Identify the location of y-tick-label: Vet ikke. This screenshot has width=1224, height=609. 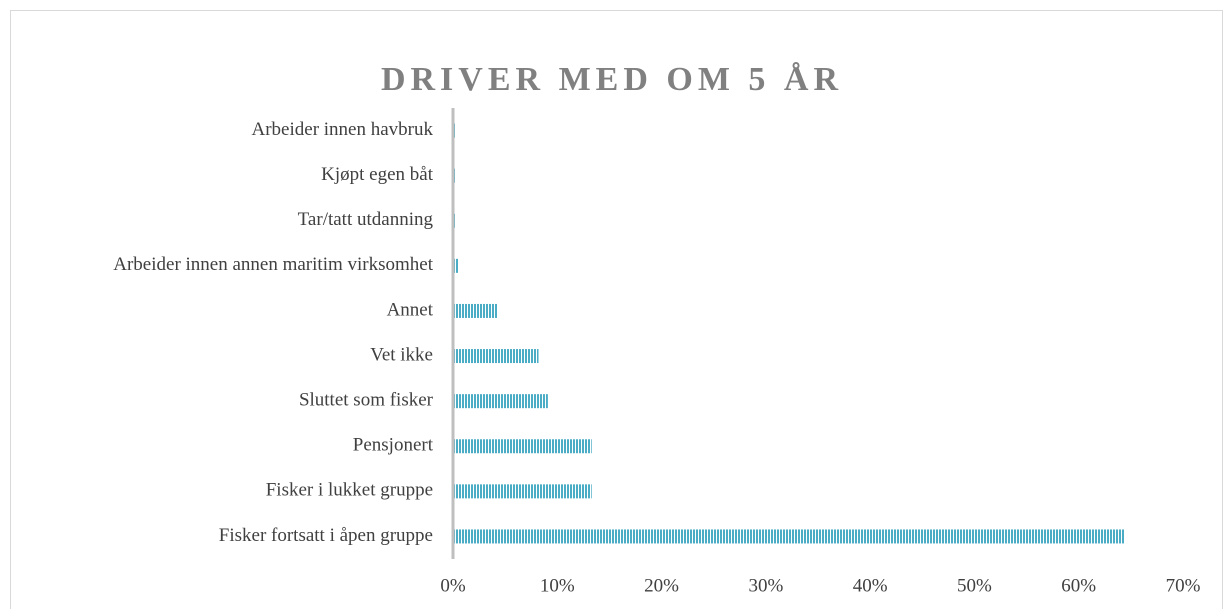
(401, 354).